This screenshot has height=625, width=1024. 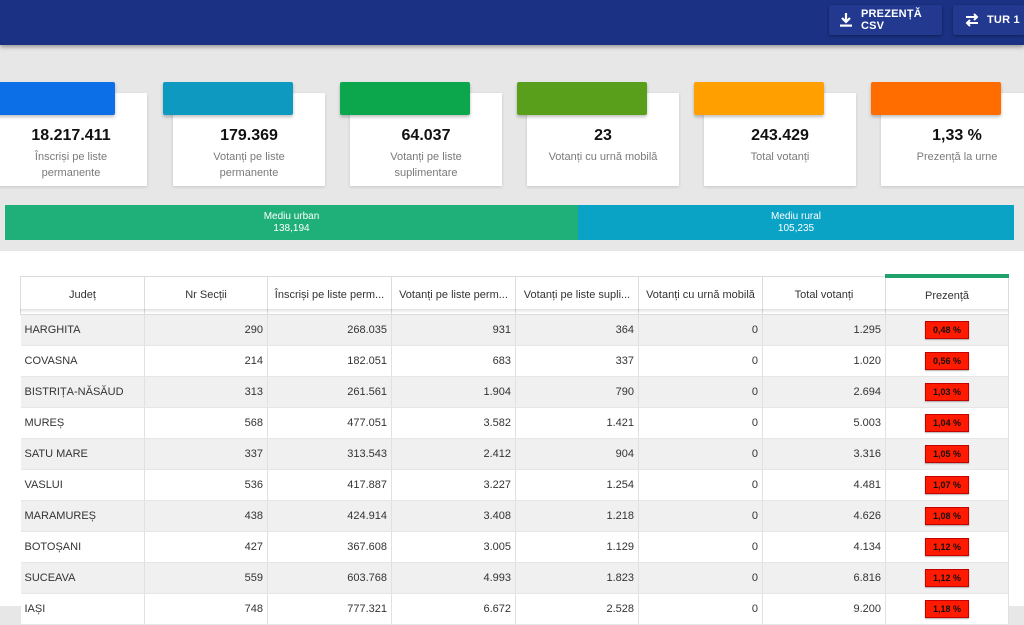 What do you see at coordinates (577, 516) in the screenshot?
I see `cell-supl: 1.218` at bounding box center [577, 516].